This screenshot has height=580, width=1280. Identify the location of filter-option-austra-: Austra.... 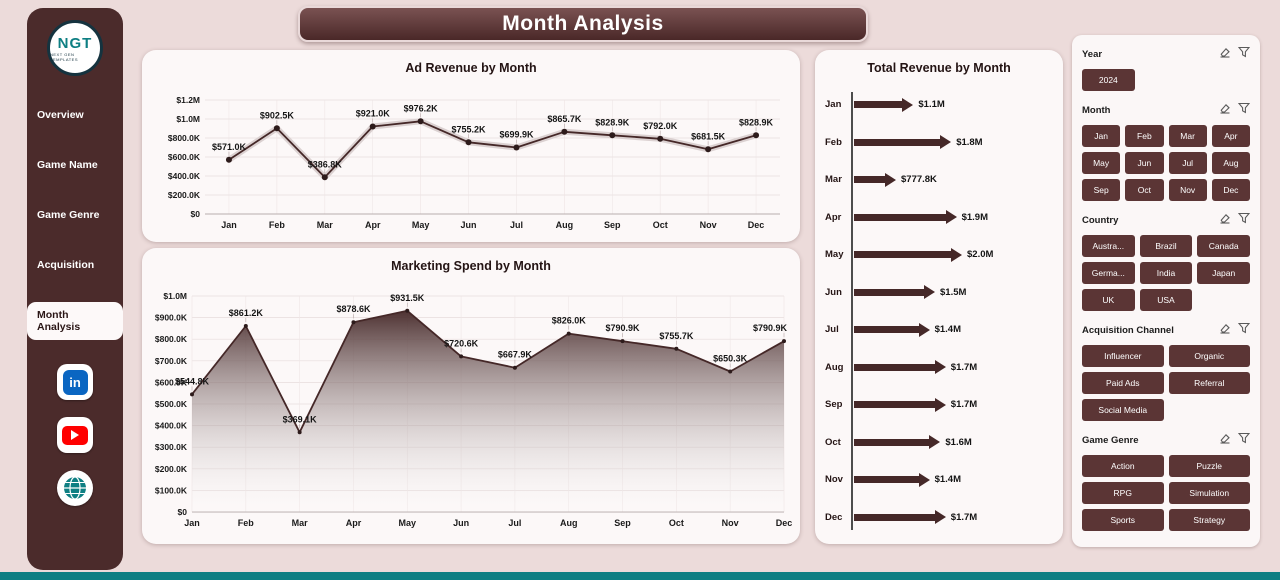
(1108, 246).